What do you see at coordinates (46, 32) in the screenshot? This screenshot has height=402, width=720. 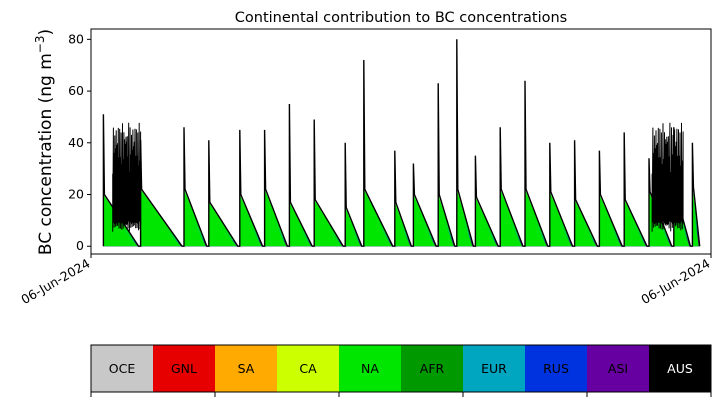 I see `y-axis-label-close: )` at bounding box center [46, 32].